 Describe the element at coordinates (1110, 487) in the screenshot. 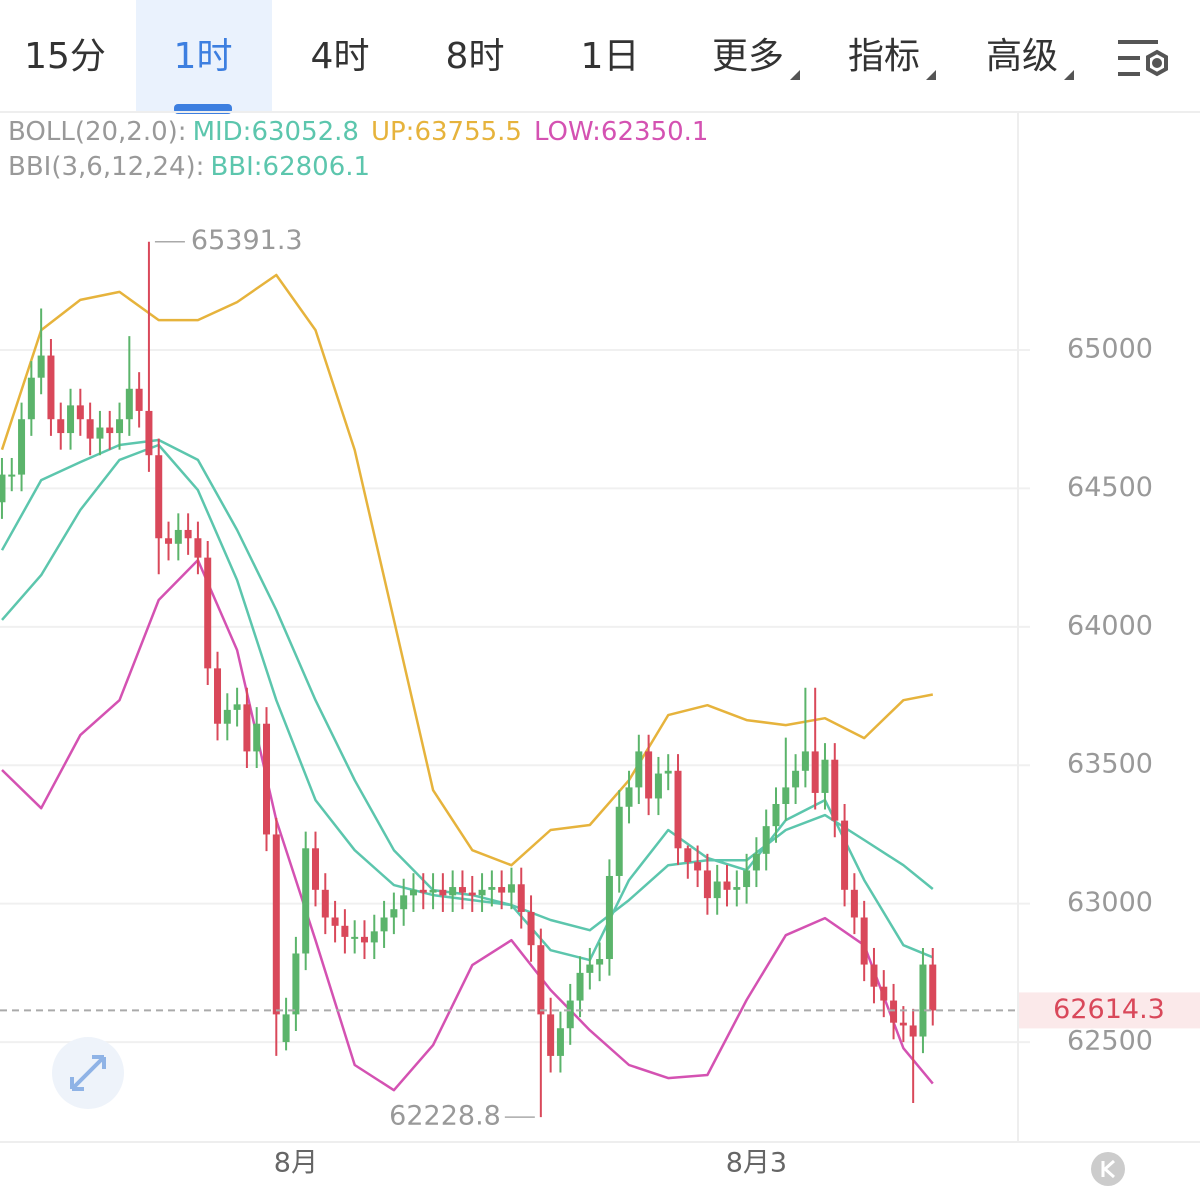

I see `y-tick-label: 64500` at that location.